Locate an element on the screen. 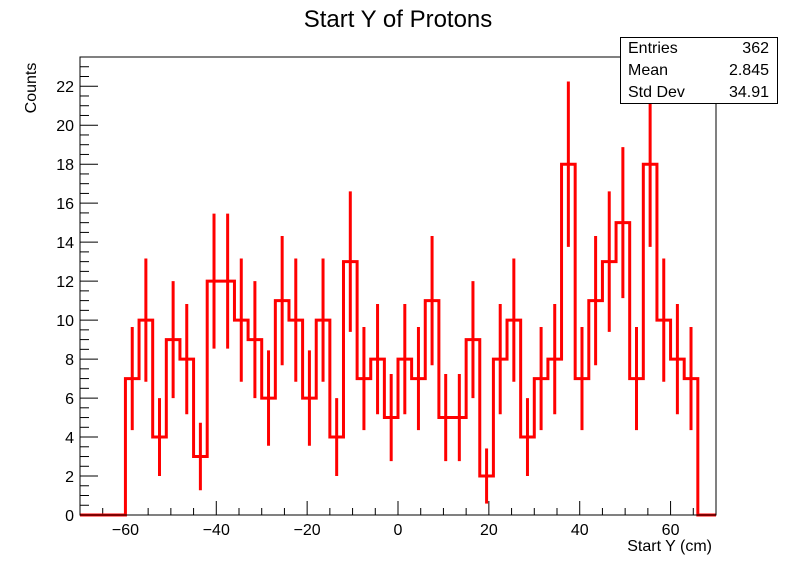 The width and height of the screenshot is (796, 572). stats-box: Entries 362 Mean 2.845 Std Dev 34.91 is located at coordinates (699, 70).